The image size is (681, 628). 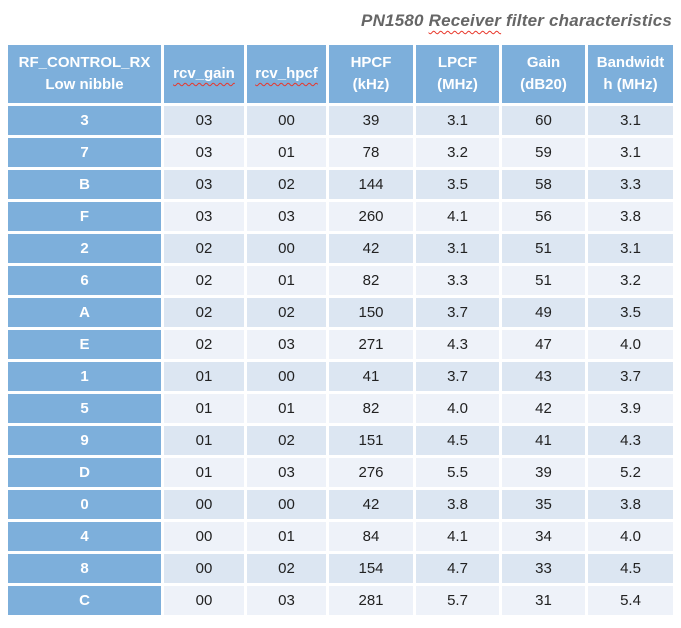 What do you see at coordinates (84, 312) in the screenshot?
I see `row-header-cell: A` at bounding box center [84, 312].